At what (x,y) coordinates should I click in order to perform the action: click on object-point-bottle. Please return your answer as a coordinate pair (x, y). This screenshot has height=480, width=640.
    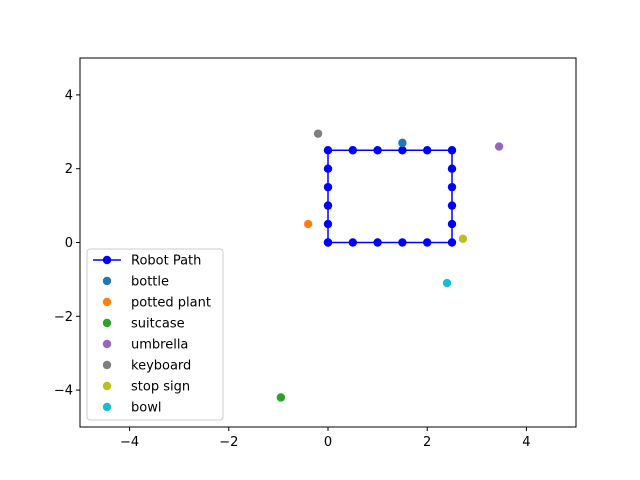
    Looking at the image, I should click on (402, 143).